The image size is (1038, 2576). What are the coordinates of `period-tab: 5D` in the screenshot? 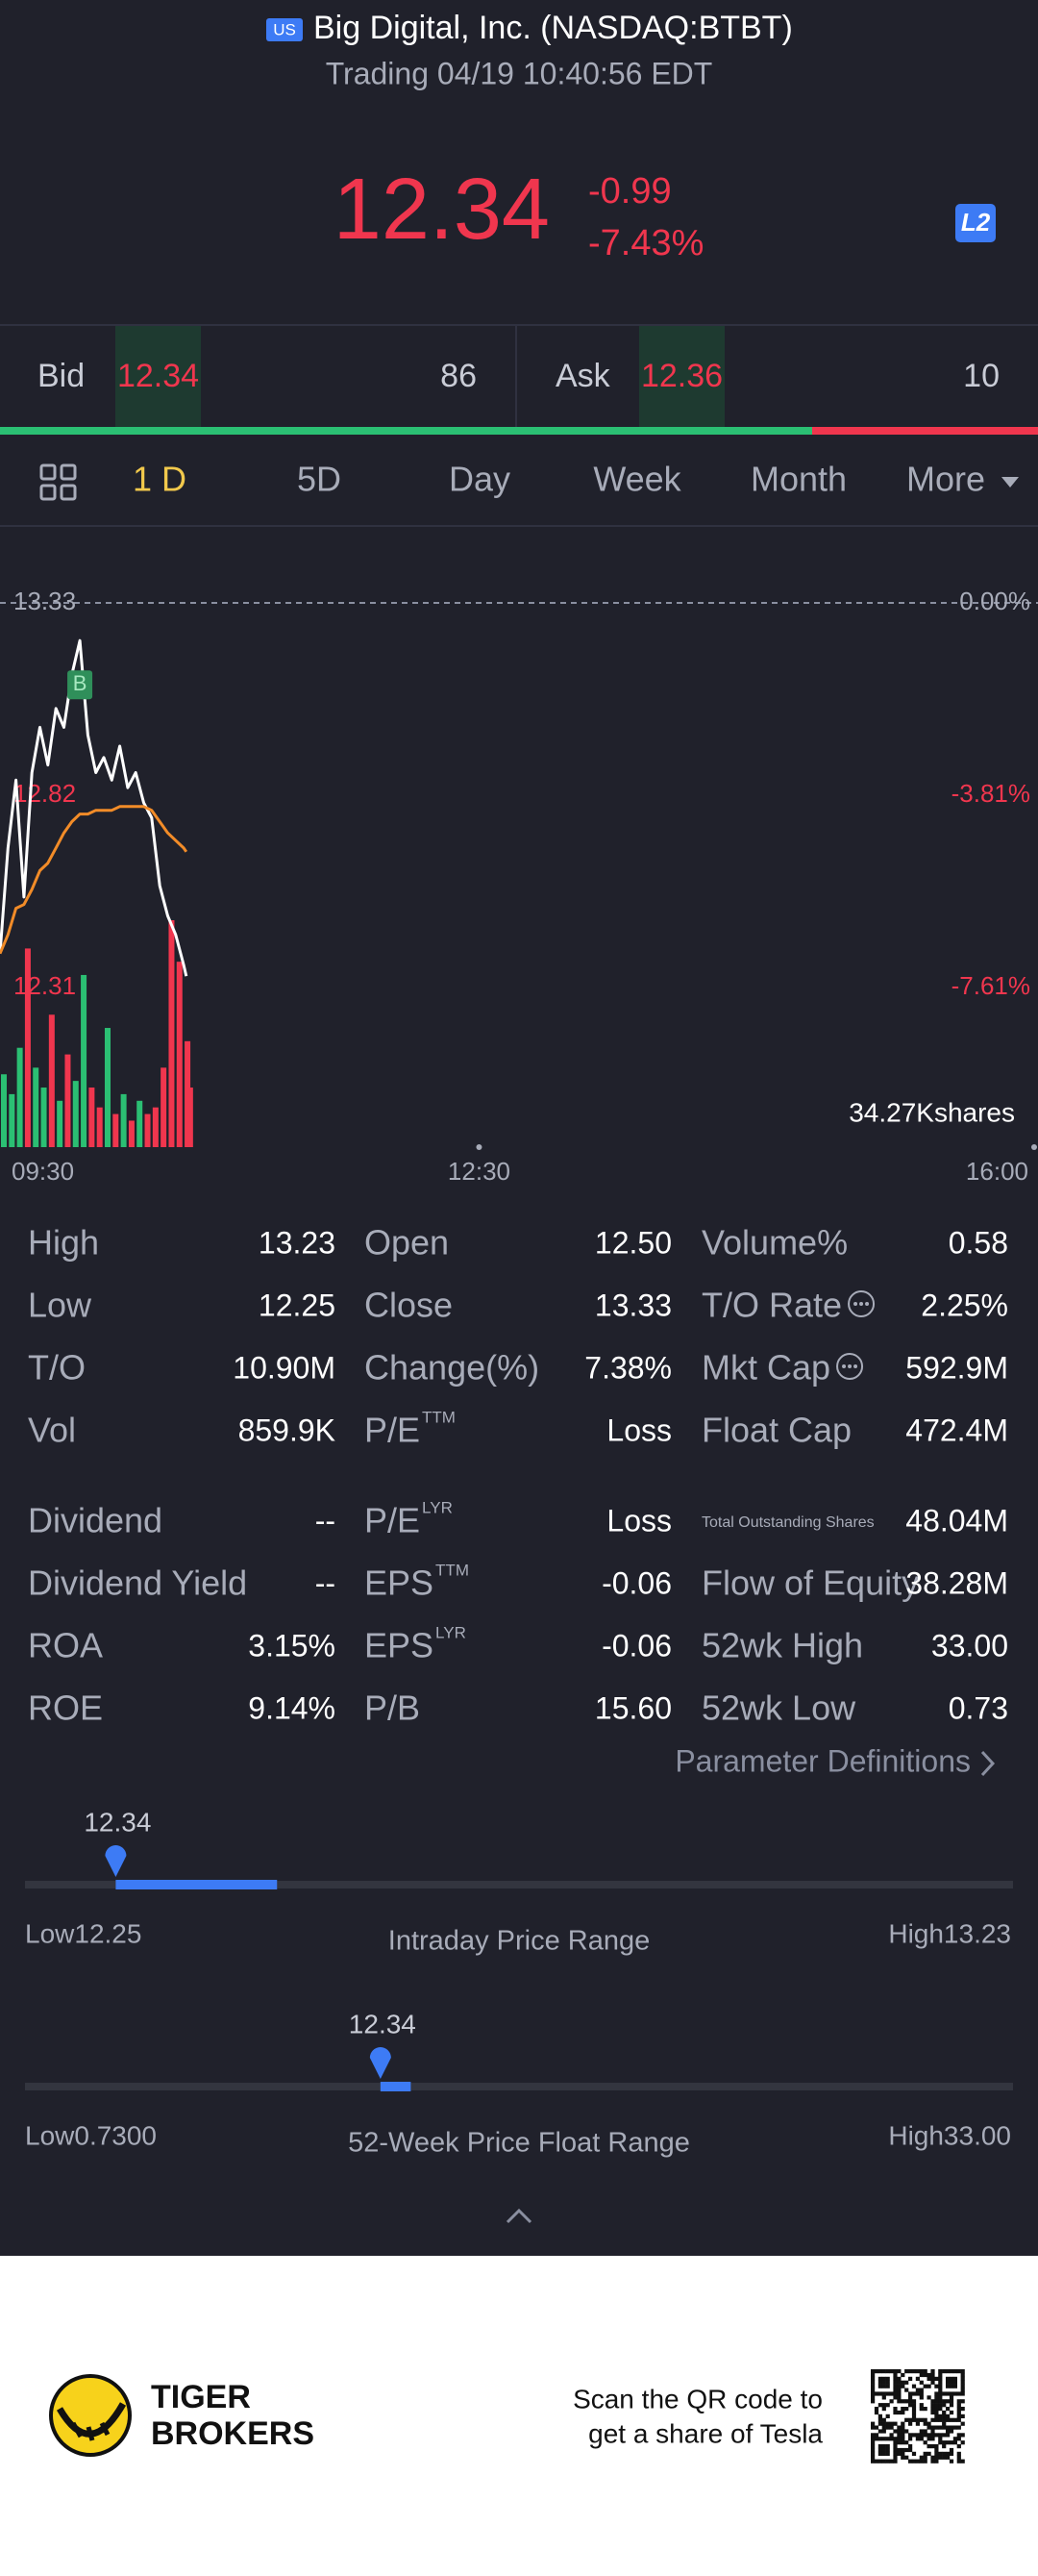 It's located at (319, 479).